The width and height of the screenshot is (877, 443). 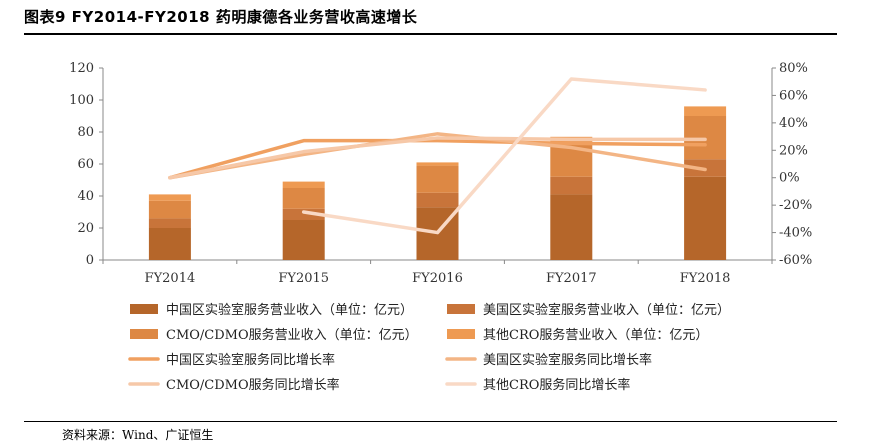 What do you see at coordinates (138, 435) in the screenshot?
I see `source-note: 资料来源：Wind、广证恒生` at bounding box center [138, 435].